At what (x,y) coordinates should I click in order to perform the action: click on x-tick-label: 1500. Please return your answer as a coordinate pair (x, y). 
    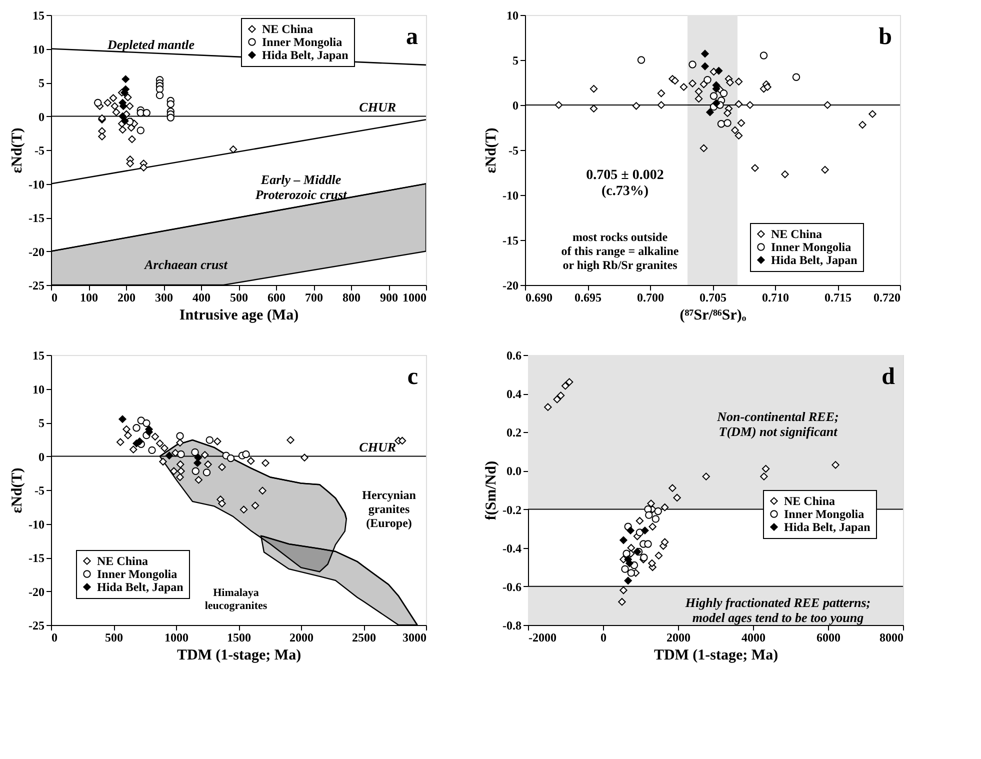
    Looking at the image, I should click on (239, 637).